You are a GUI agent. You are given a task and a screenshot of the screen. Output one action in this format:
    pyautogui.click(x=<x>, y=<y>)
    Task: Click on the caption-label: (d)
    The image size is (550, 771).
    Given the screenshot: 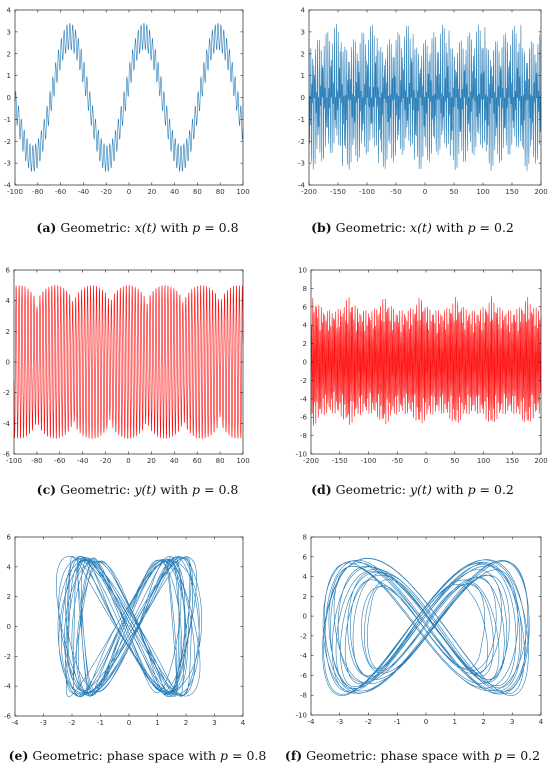 What is the action you would take?
    pyautogui.click(x=321, y=489)
    